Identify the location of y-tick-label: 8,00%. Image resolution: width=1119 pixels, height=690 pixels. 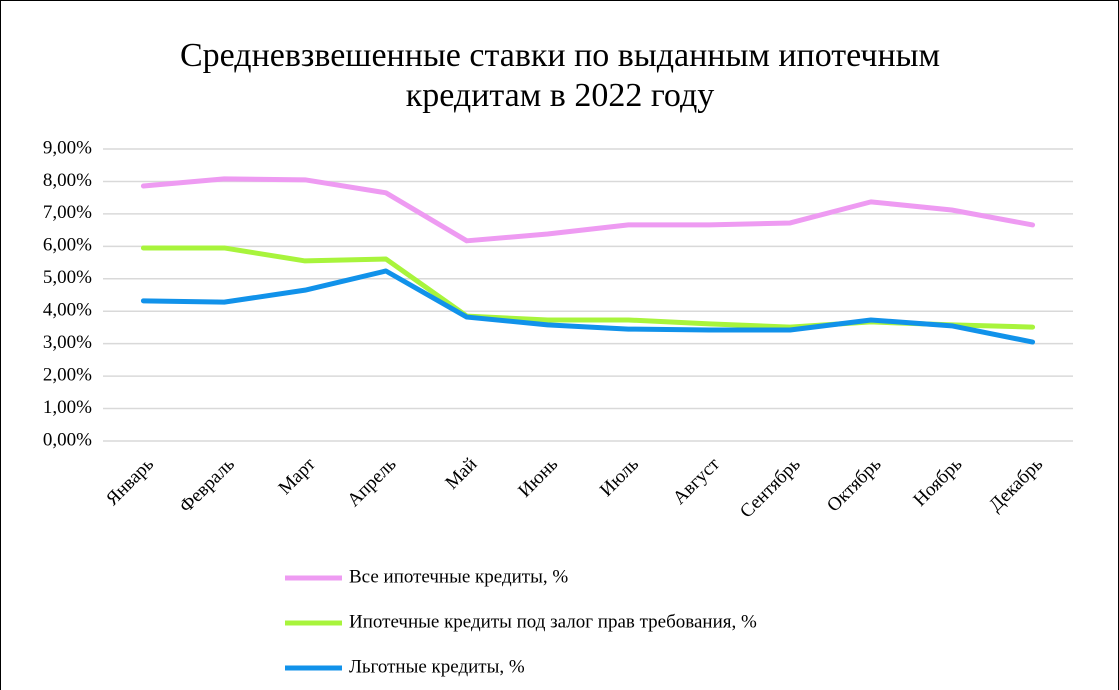
(67, 180).